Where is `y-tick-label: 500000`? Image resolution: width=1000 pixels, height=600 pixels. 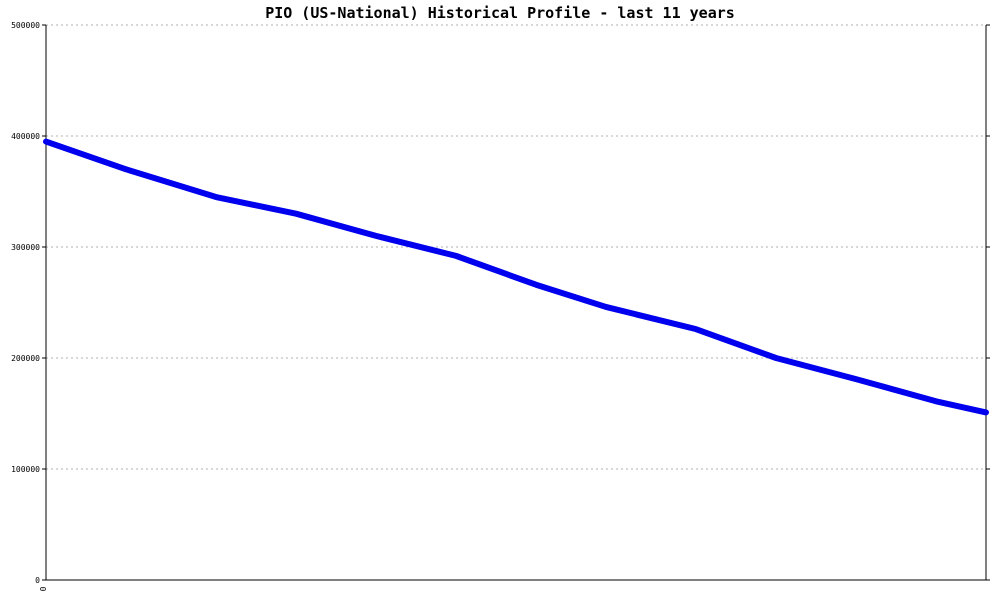
y-tick-label: 500000 is located at coordinates (25, 25).